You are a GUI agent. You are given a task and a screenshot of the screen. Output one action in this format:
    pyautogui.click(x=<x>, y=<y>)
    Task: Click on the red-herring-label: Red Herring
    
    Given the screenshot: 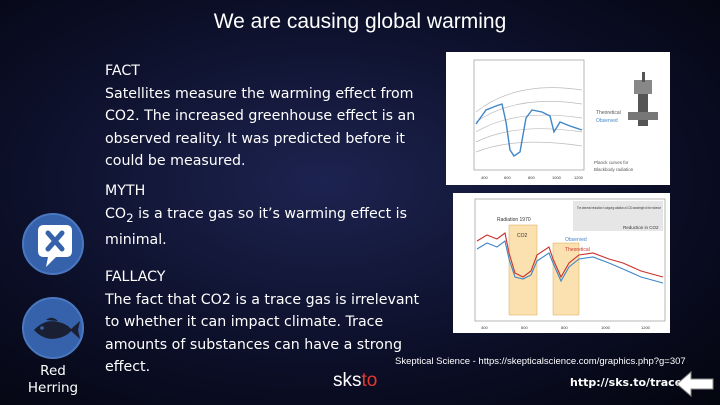 What is the action you would take?
    pyautogui.click(x=53, y=379)
    